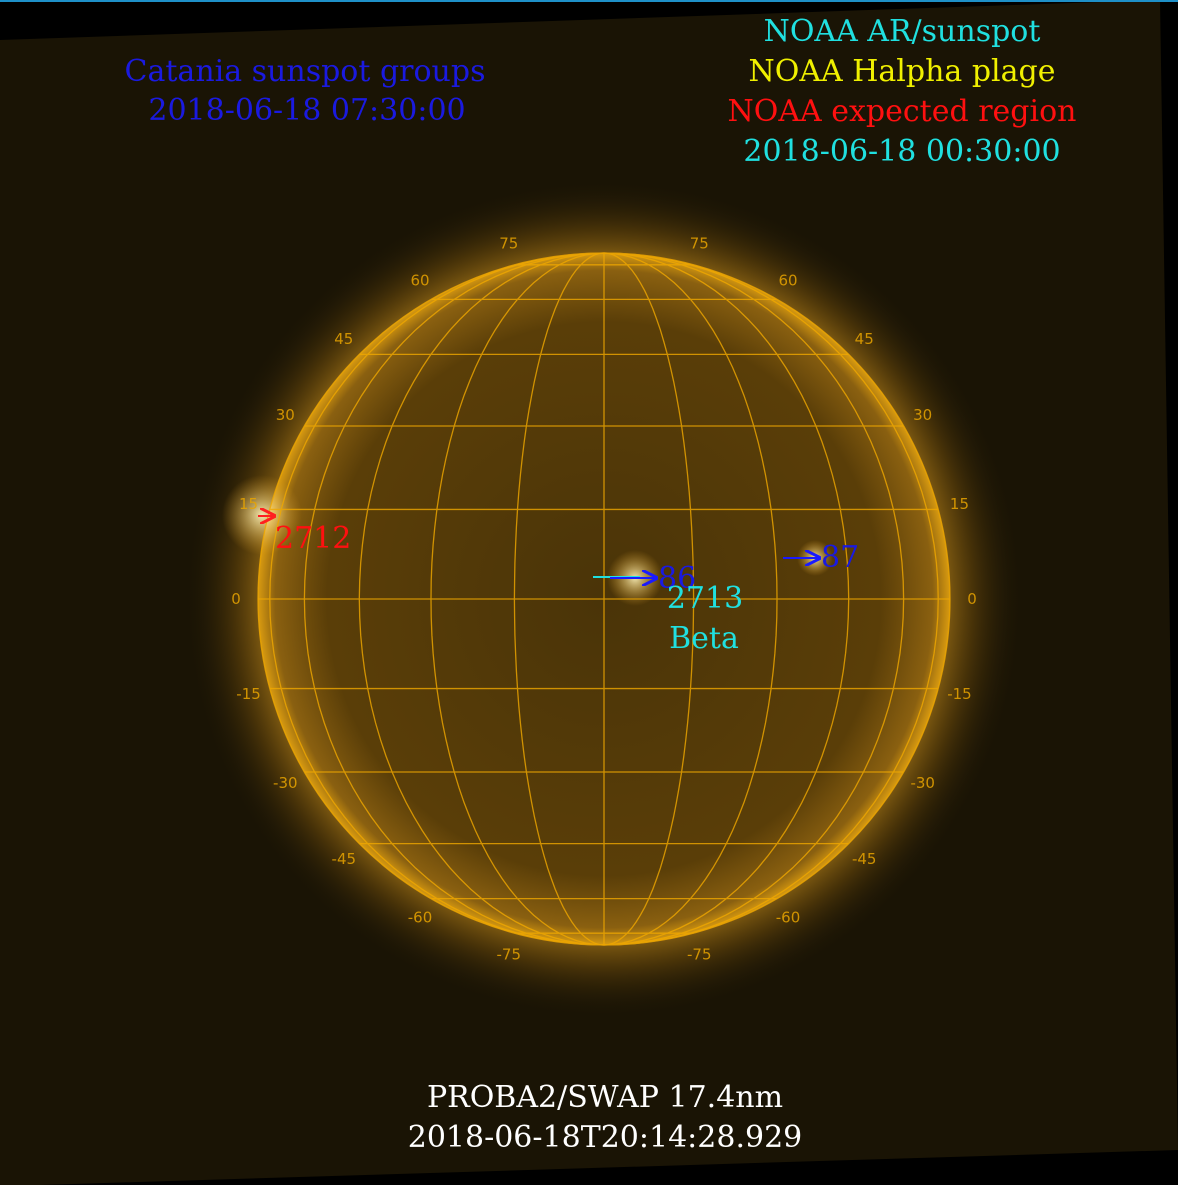 The height and width of the screenshot is (1185, 1178). I want to click on region-label: 2712, so click(313, 538).